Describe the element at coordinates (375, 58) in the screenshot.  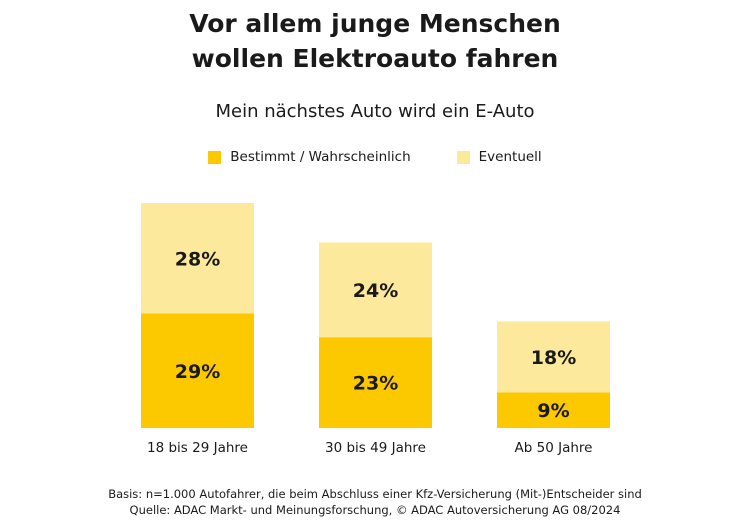
I see `title-line-2: wollen Elektroauto fahren` at that location.